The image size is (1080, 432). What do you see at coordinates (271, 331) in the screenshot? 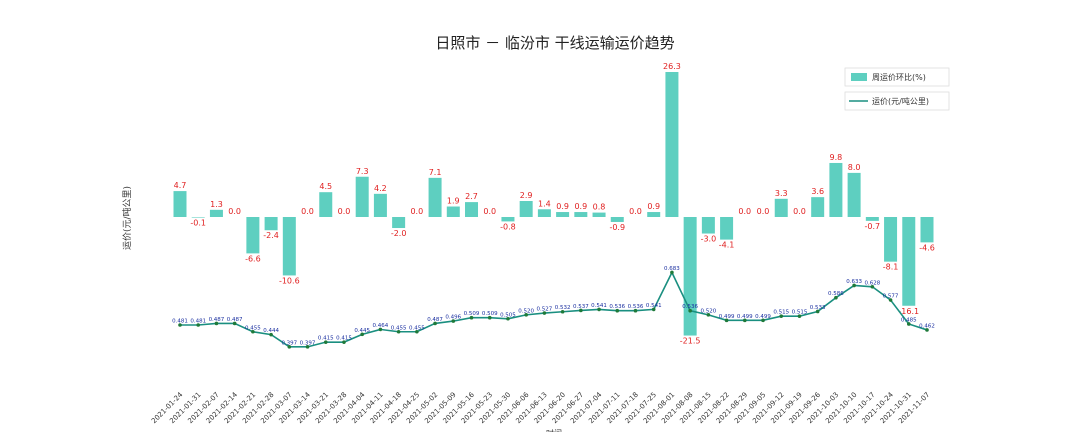
I see `price-data-label: 0.444` at bounding box center [271, 331].